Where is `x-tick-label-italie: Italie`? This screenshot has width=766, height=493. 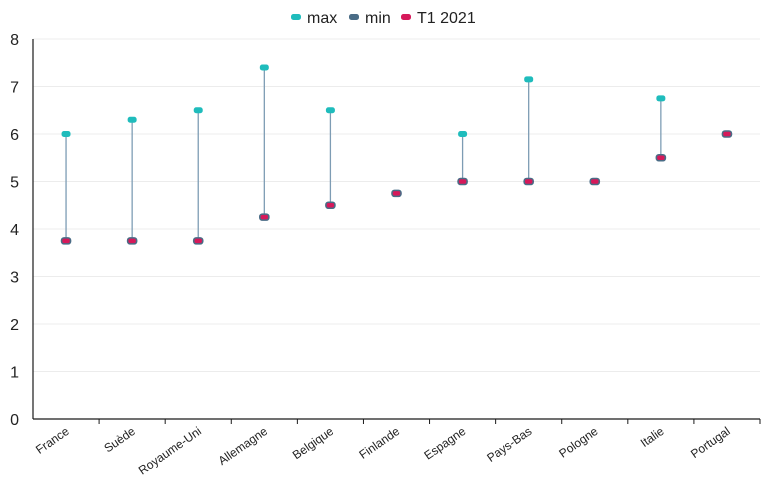 x-tick-label-italie: Italie is located at coordinates (652, 437).